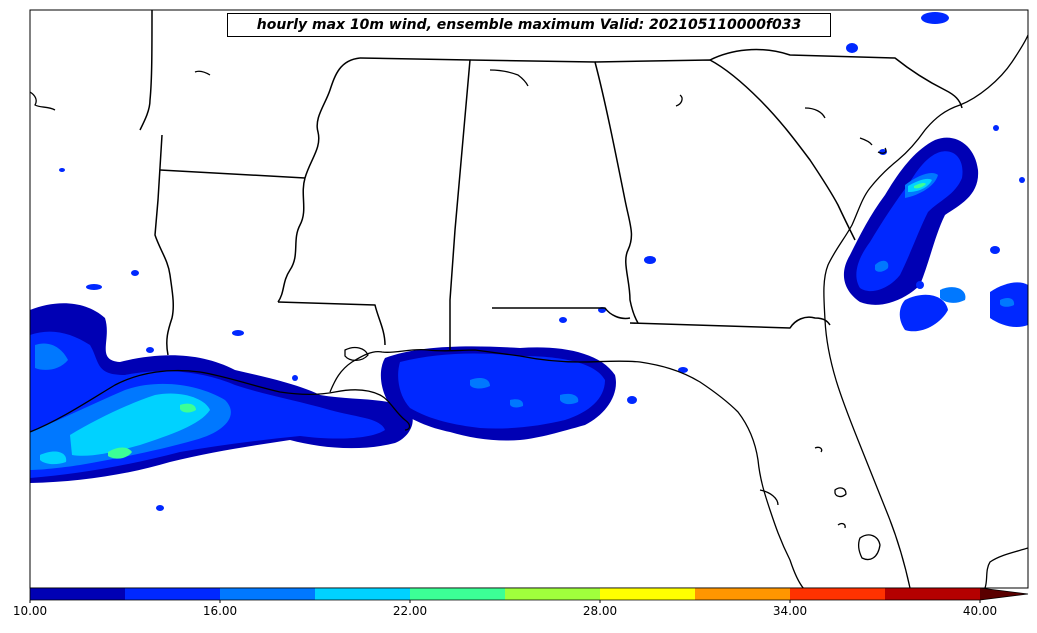 The width and height of the screenshot is (1037, 633). I want to click on wind-contours-texas-louisiana-gulf, so click(221, 393).